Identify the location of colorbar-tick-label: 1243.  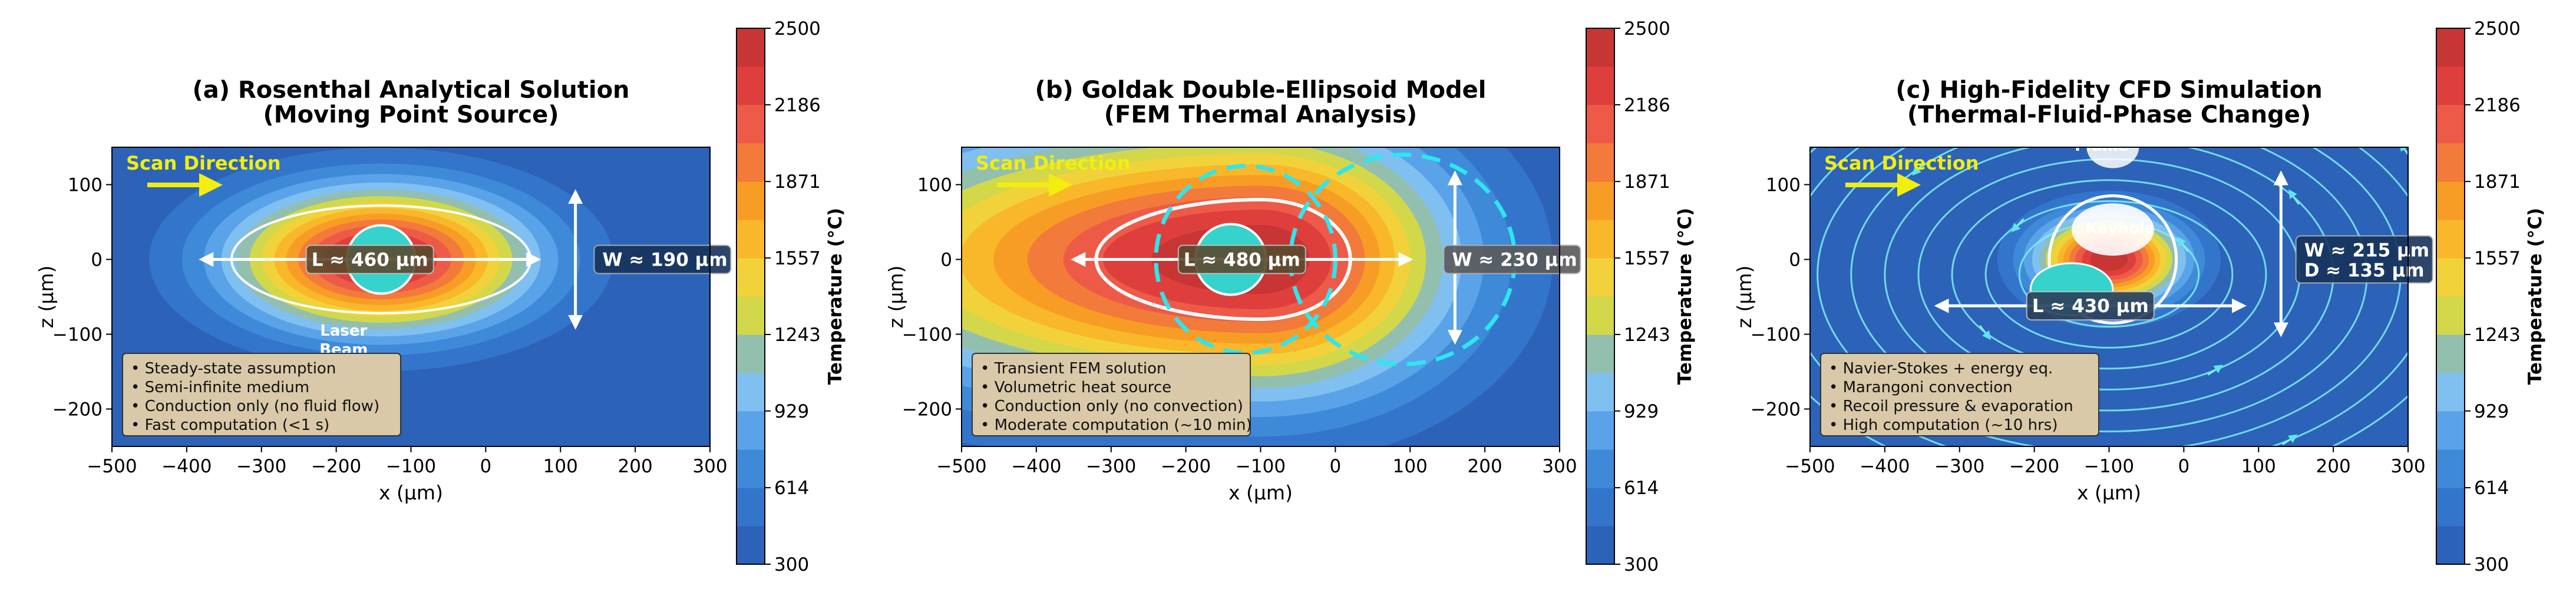
(2497, 336).